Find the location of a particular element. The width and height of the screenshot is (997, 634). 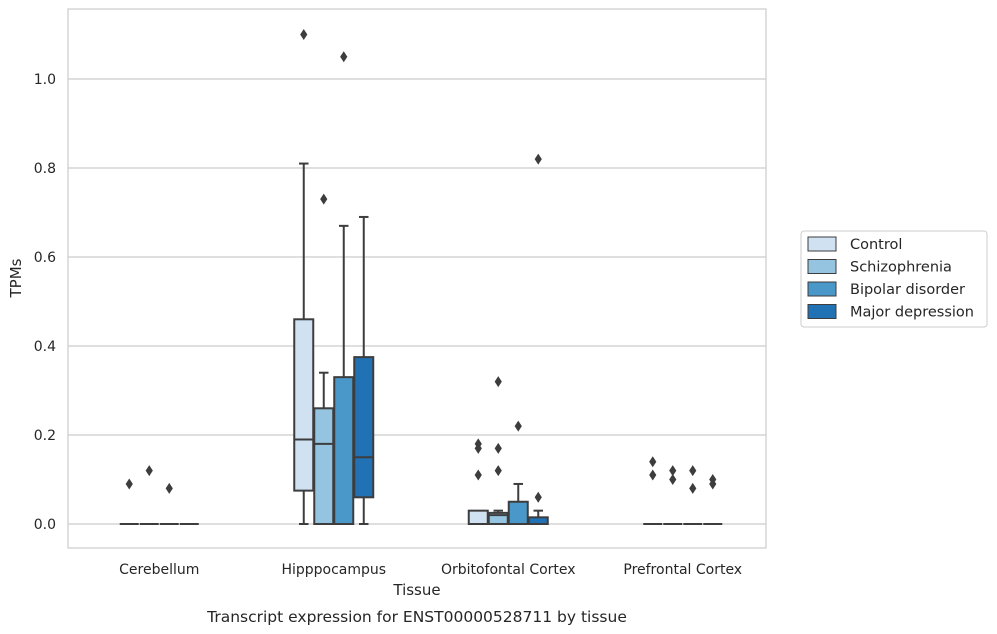

x-tick-label: Prefrontal Cortex is located at coordinates (682, 570).